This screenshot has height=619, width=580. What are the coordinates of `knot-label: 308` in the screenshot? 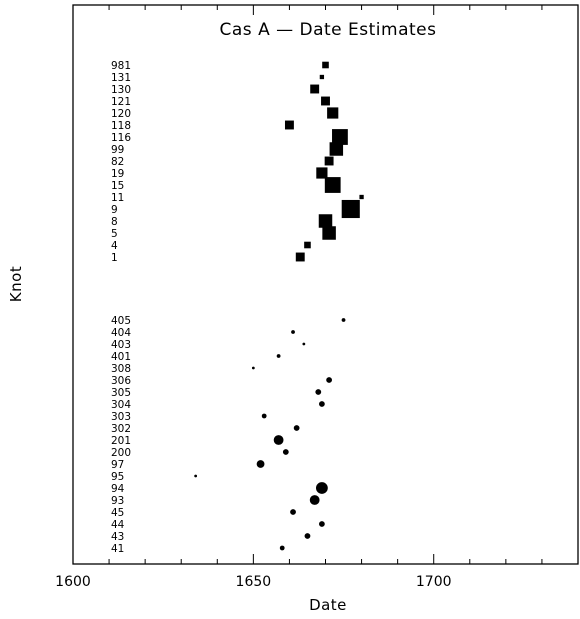 It's located at (121, 369).